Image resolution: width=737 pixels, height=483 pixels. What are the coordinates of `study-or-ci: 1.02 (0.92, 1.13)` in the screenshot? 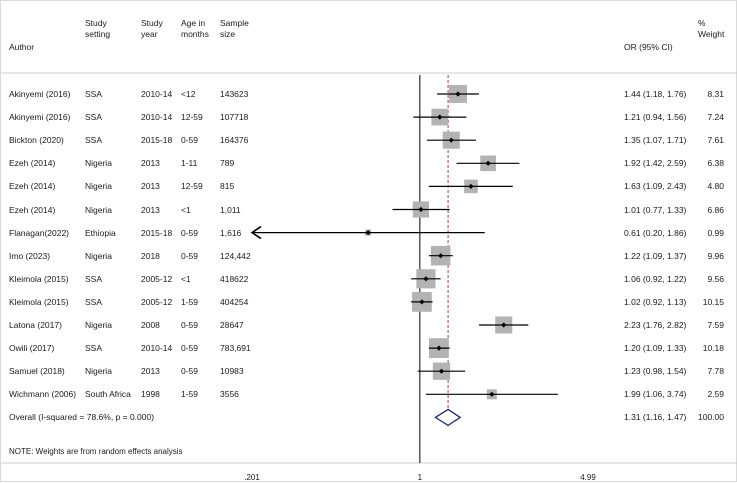 It's located at (655, 301).